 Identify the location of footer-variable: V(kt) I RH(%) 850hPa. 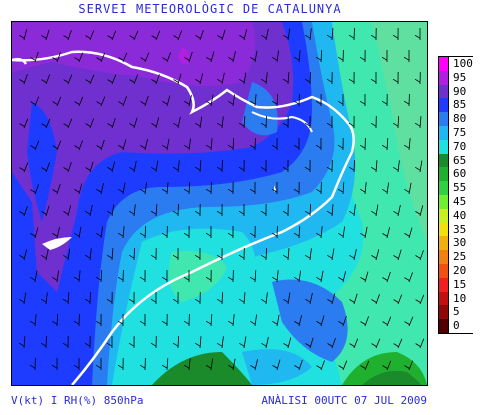
(77, 400).